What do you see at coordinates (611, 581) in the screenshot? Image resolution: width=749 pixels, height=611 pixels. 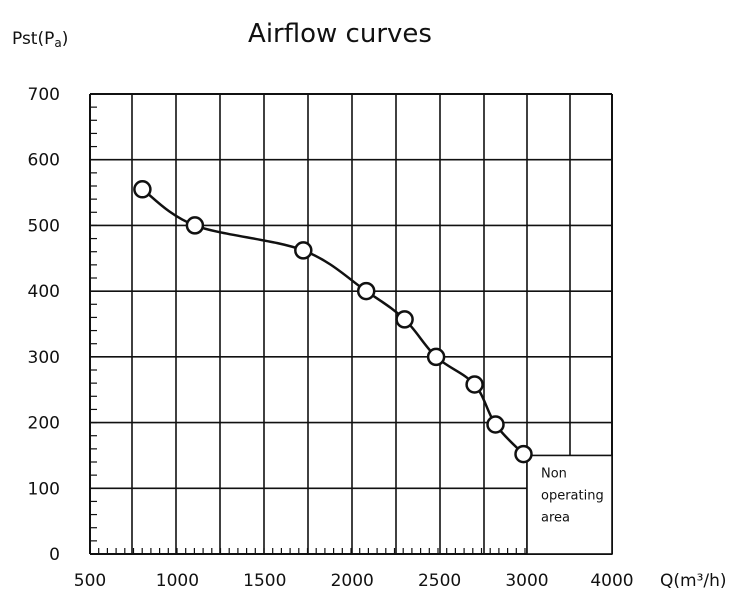 I see `x-tick-label: 4000` at bounding box center [611, 581].